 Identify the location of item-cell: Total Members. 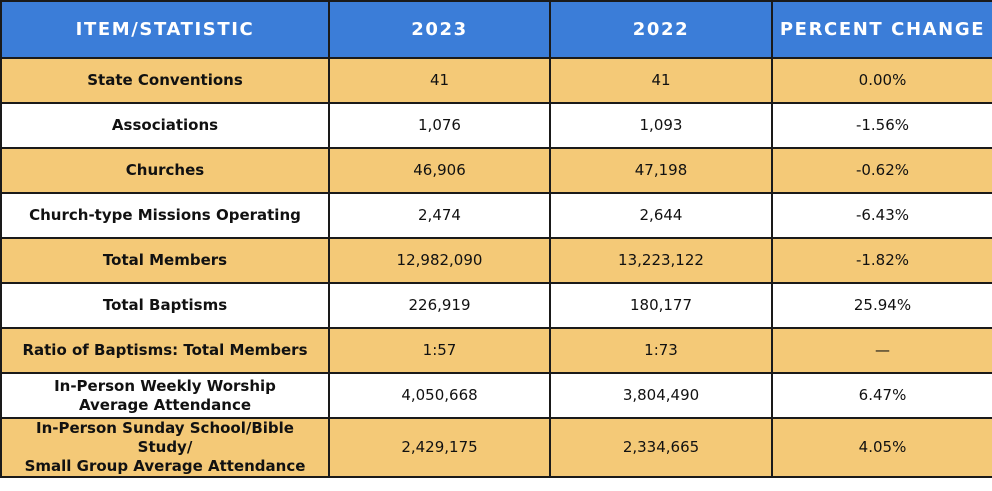
(165, 260).